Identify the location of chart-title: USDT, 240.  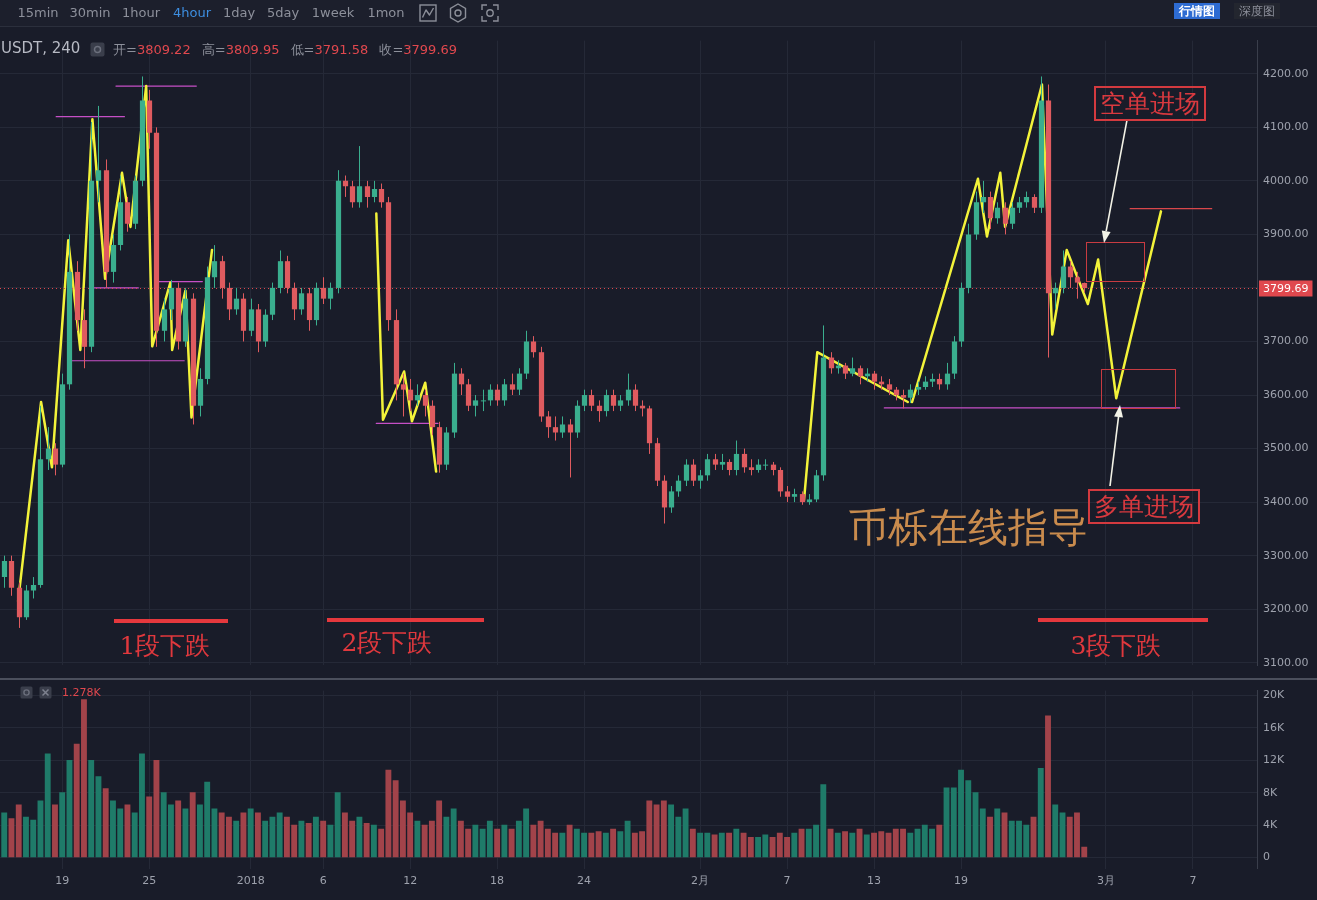
(41, 48).